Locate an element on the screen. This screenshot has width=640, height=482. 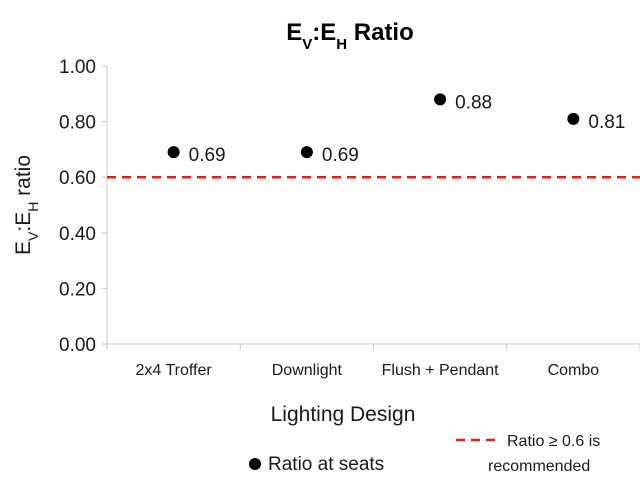
legend-marker-ratio-at-seats is located at coordinates (255, 464).